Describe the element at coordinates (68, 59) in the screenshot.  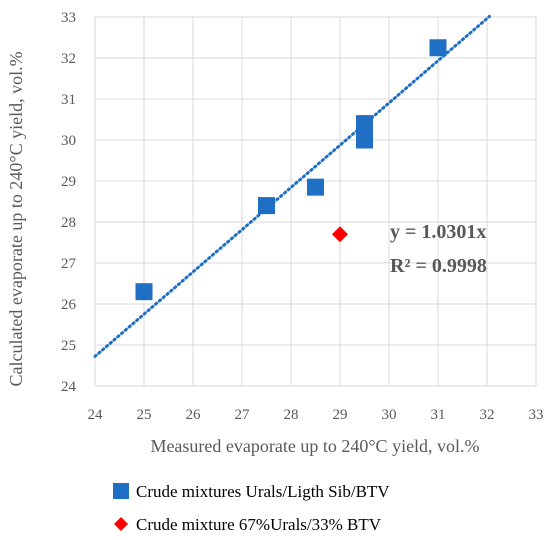
I see `y-tick-label: 32` at that location.